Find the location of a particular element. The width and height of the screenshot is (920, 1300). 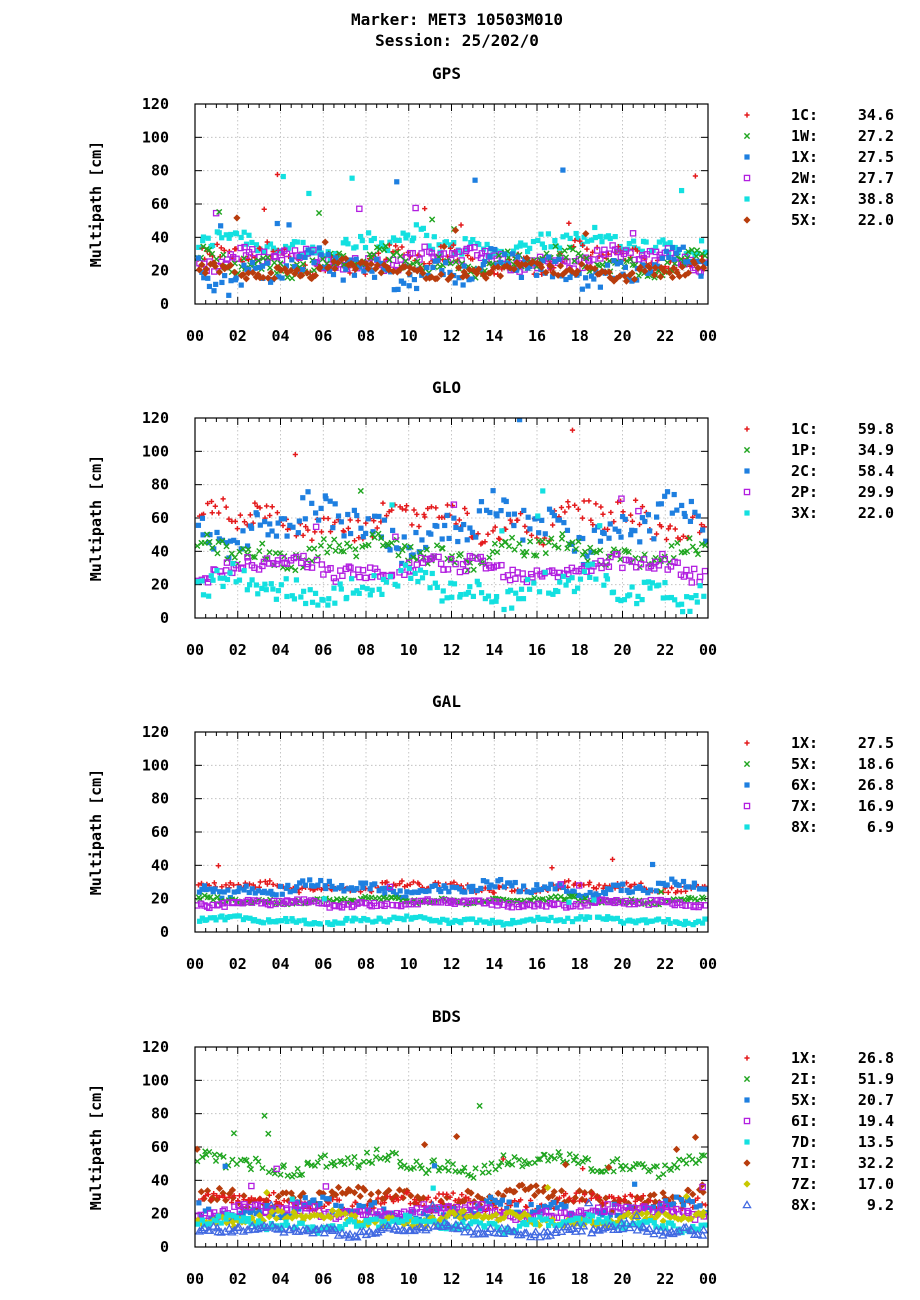

legend-value: 22.0 is located at coordinates (876, 513).